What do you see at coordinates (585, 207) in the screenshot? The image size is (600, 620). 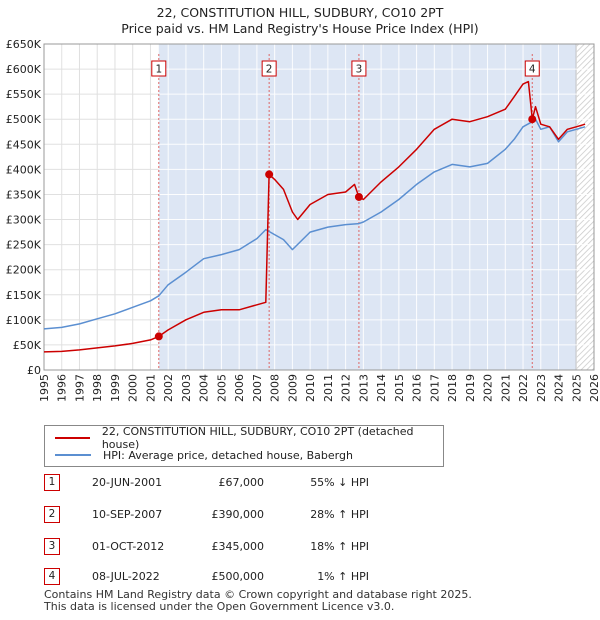 I see `hatched-future-region` at bounding box center [585, 207].